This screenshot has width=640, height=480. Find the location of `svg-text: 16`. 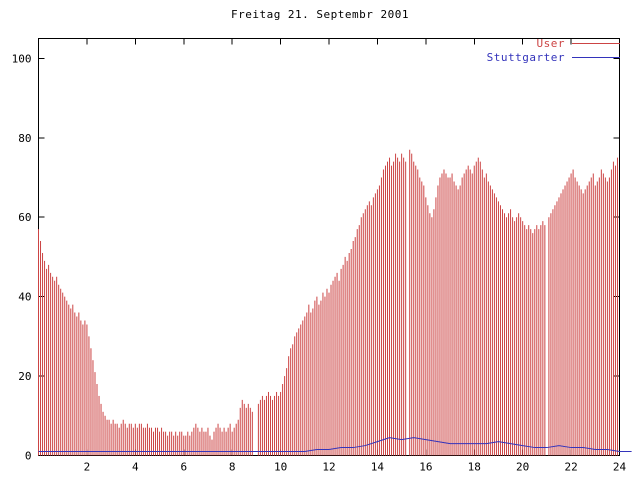

svg-text: 16 is located at coordinates (425, 467).